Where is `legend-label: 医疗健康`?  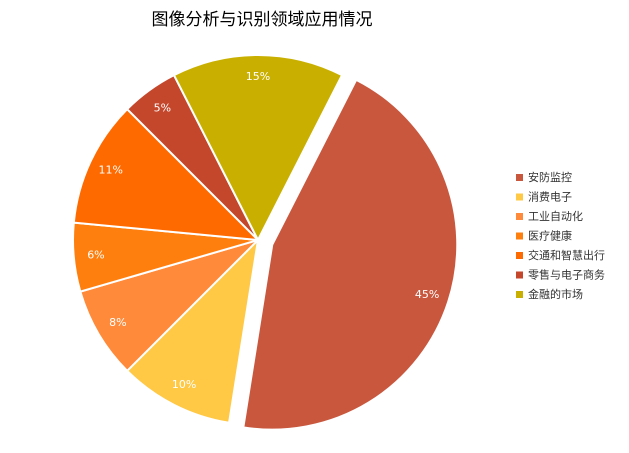
legend-label: 医疗健康 is located at coordinates (550, 236).